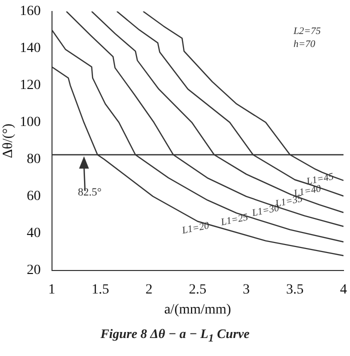 This screenshot has height=356, width=350. I want to click on text: Figure 8 Δθ − a − L$_{1}$ Curve, so click(175, 335).